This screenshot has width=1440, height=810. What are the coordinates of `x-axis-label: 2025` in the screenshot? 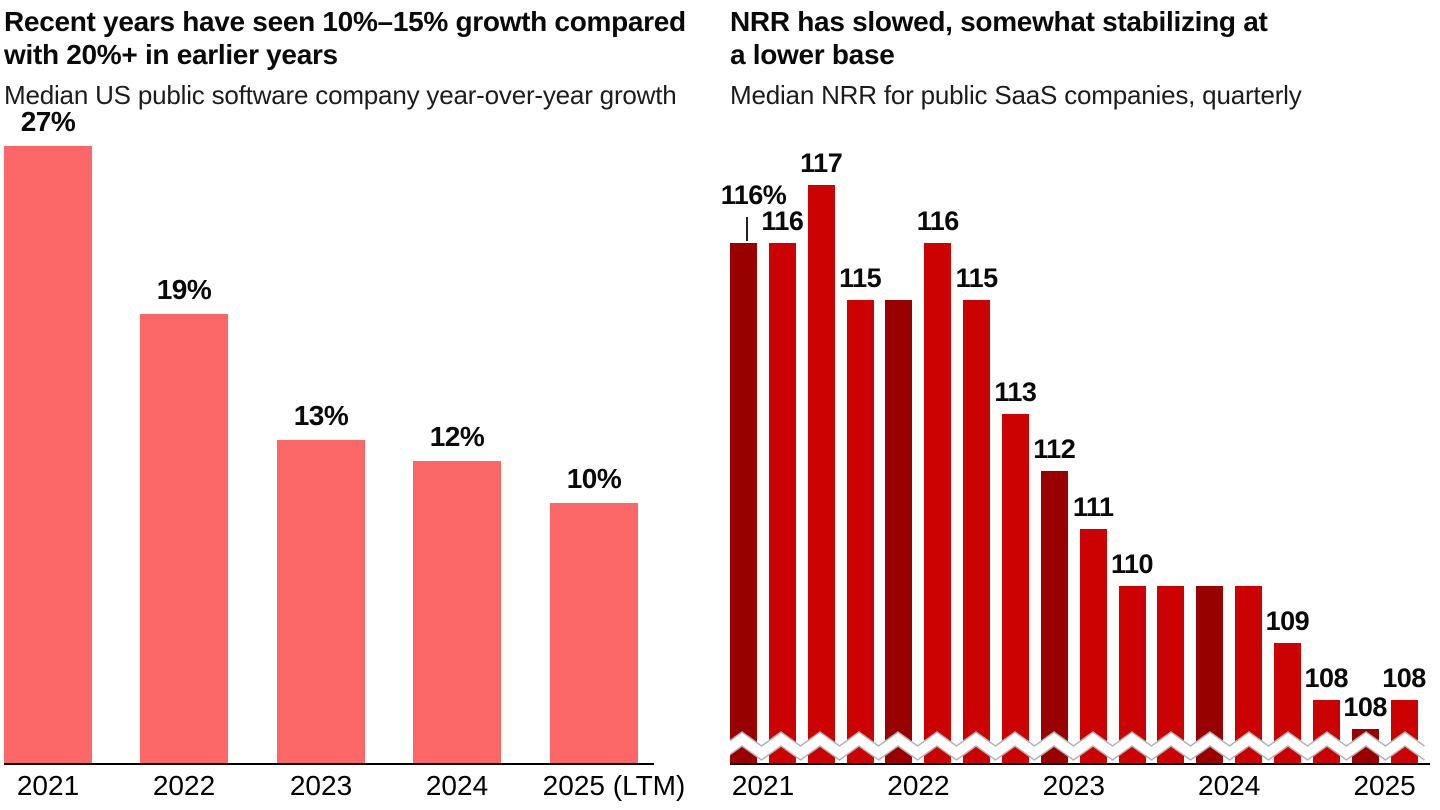 It's located at (1384, 785).